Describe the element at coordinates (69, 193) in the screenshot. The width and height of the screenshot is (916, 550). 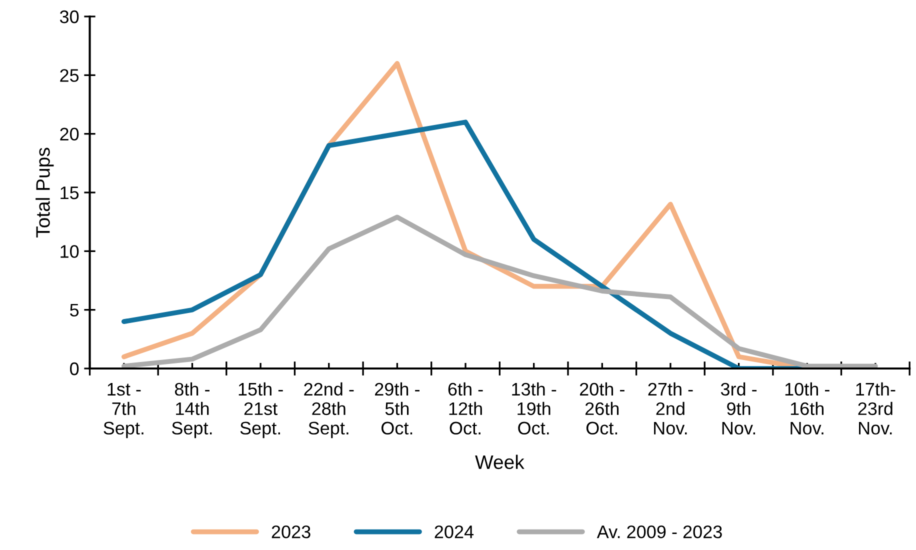
I see `y-tick-label: 15` at that location.